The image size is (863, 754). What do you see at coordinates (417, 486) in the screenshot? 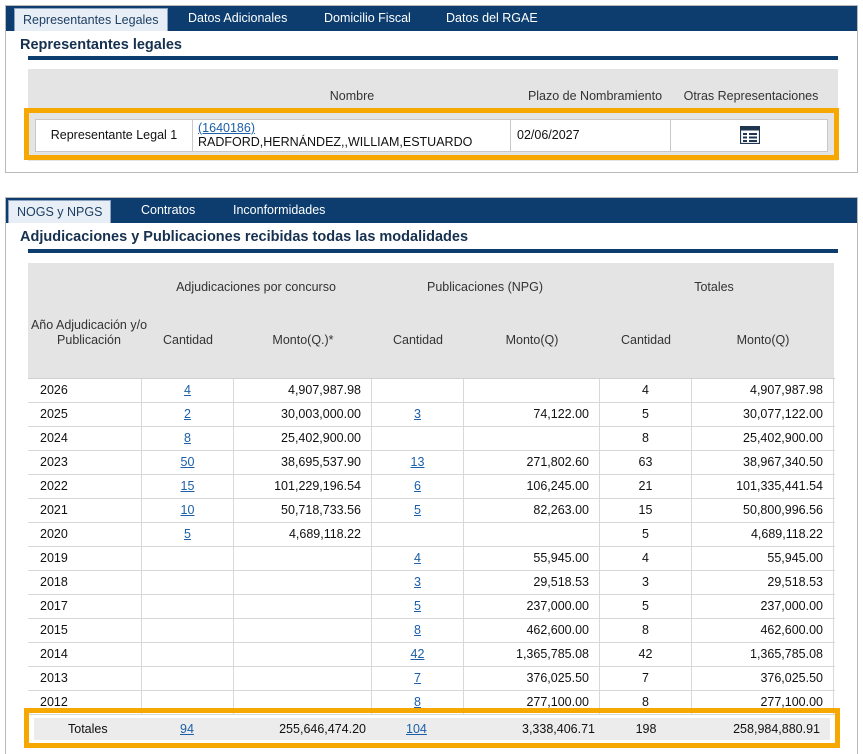
I see `cantidad-link: 6` at bounding box center [417, 486].